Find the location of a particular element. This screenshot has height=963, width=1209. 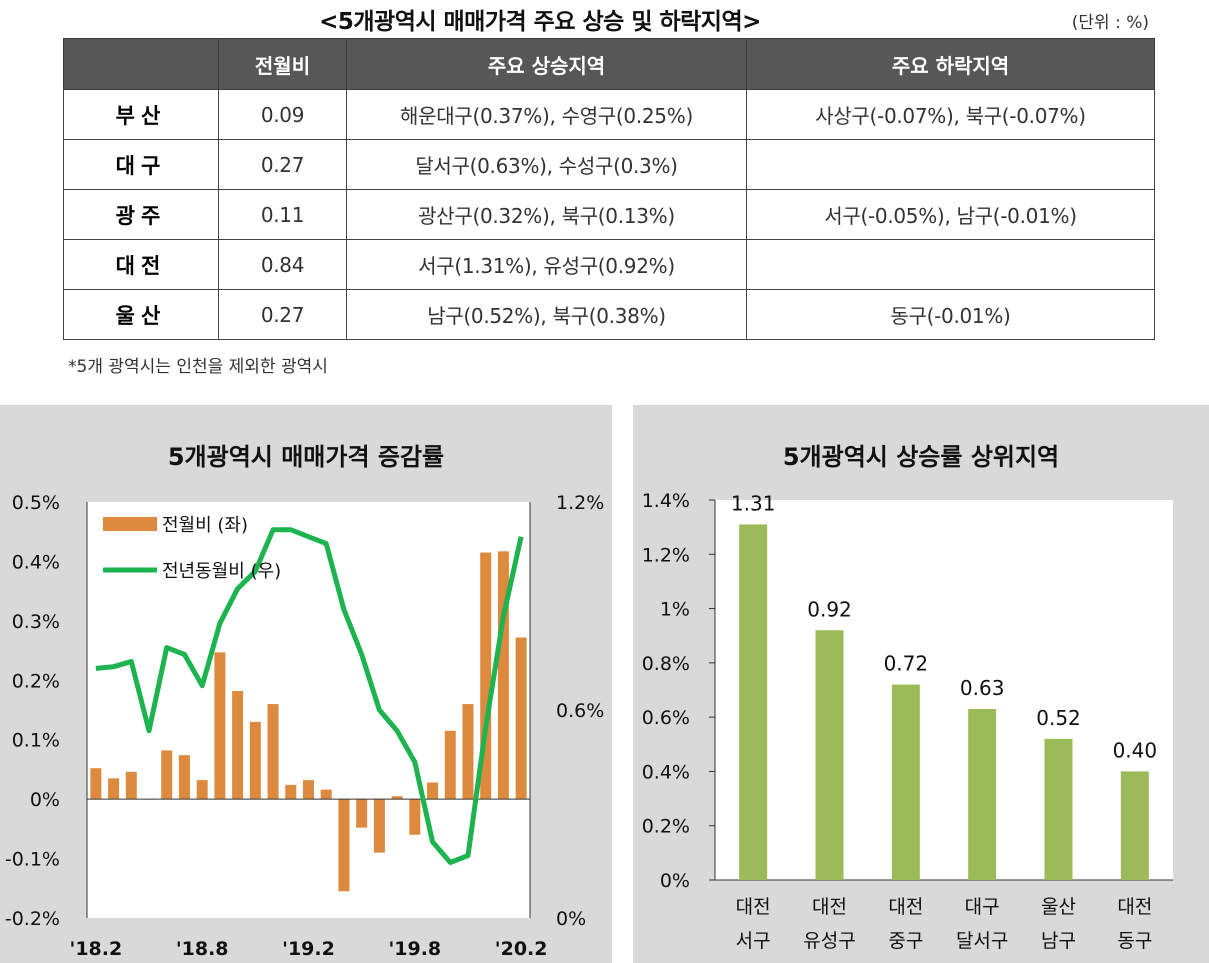

page-title: <5개광역시 매매가격 주요 상승 및 하락지역> is located at coordinates (540, 22).